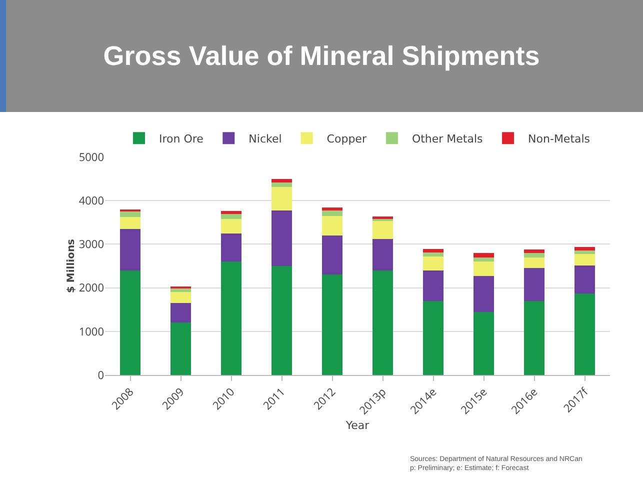  Describe the element at coordinates (448, 139) in the screenshot. I see `legend-label: Other Metals` at that location.